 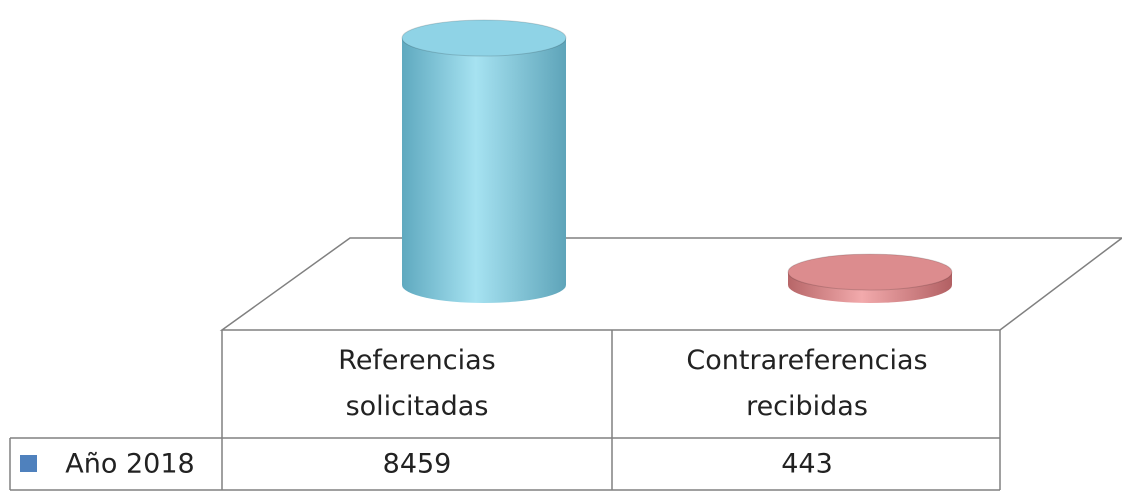 What do you see at coordinates (28, 463) in the screenshot?
I see `legend-swatch` at bounding box center [28, 463].